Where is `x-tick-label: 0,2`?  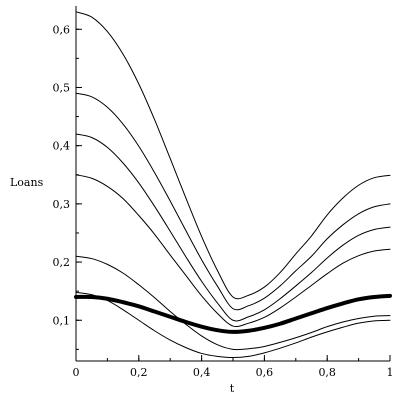 x-tick-label: 0,2 is located at coordinates (139, 372).